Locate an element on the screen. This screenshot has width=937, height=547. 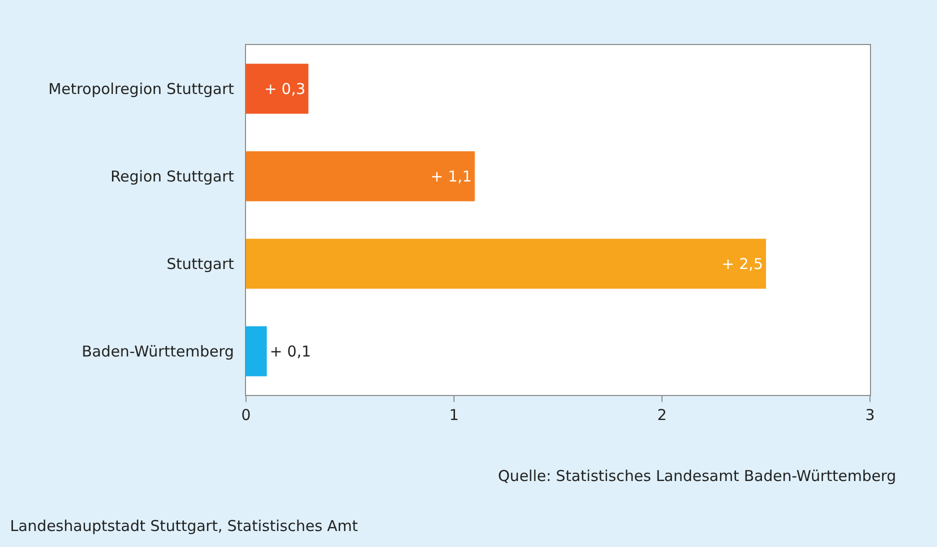
y-tick-label: Metropolregion Stuttgart is located at coordinates (141, 89).